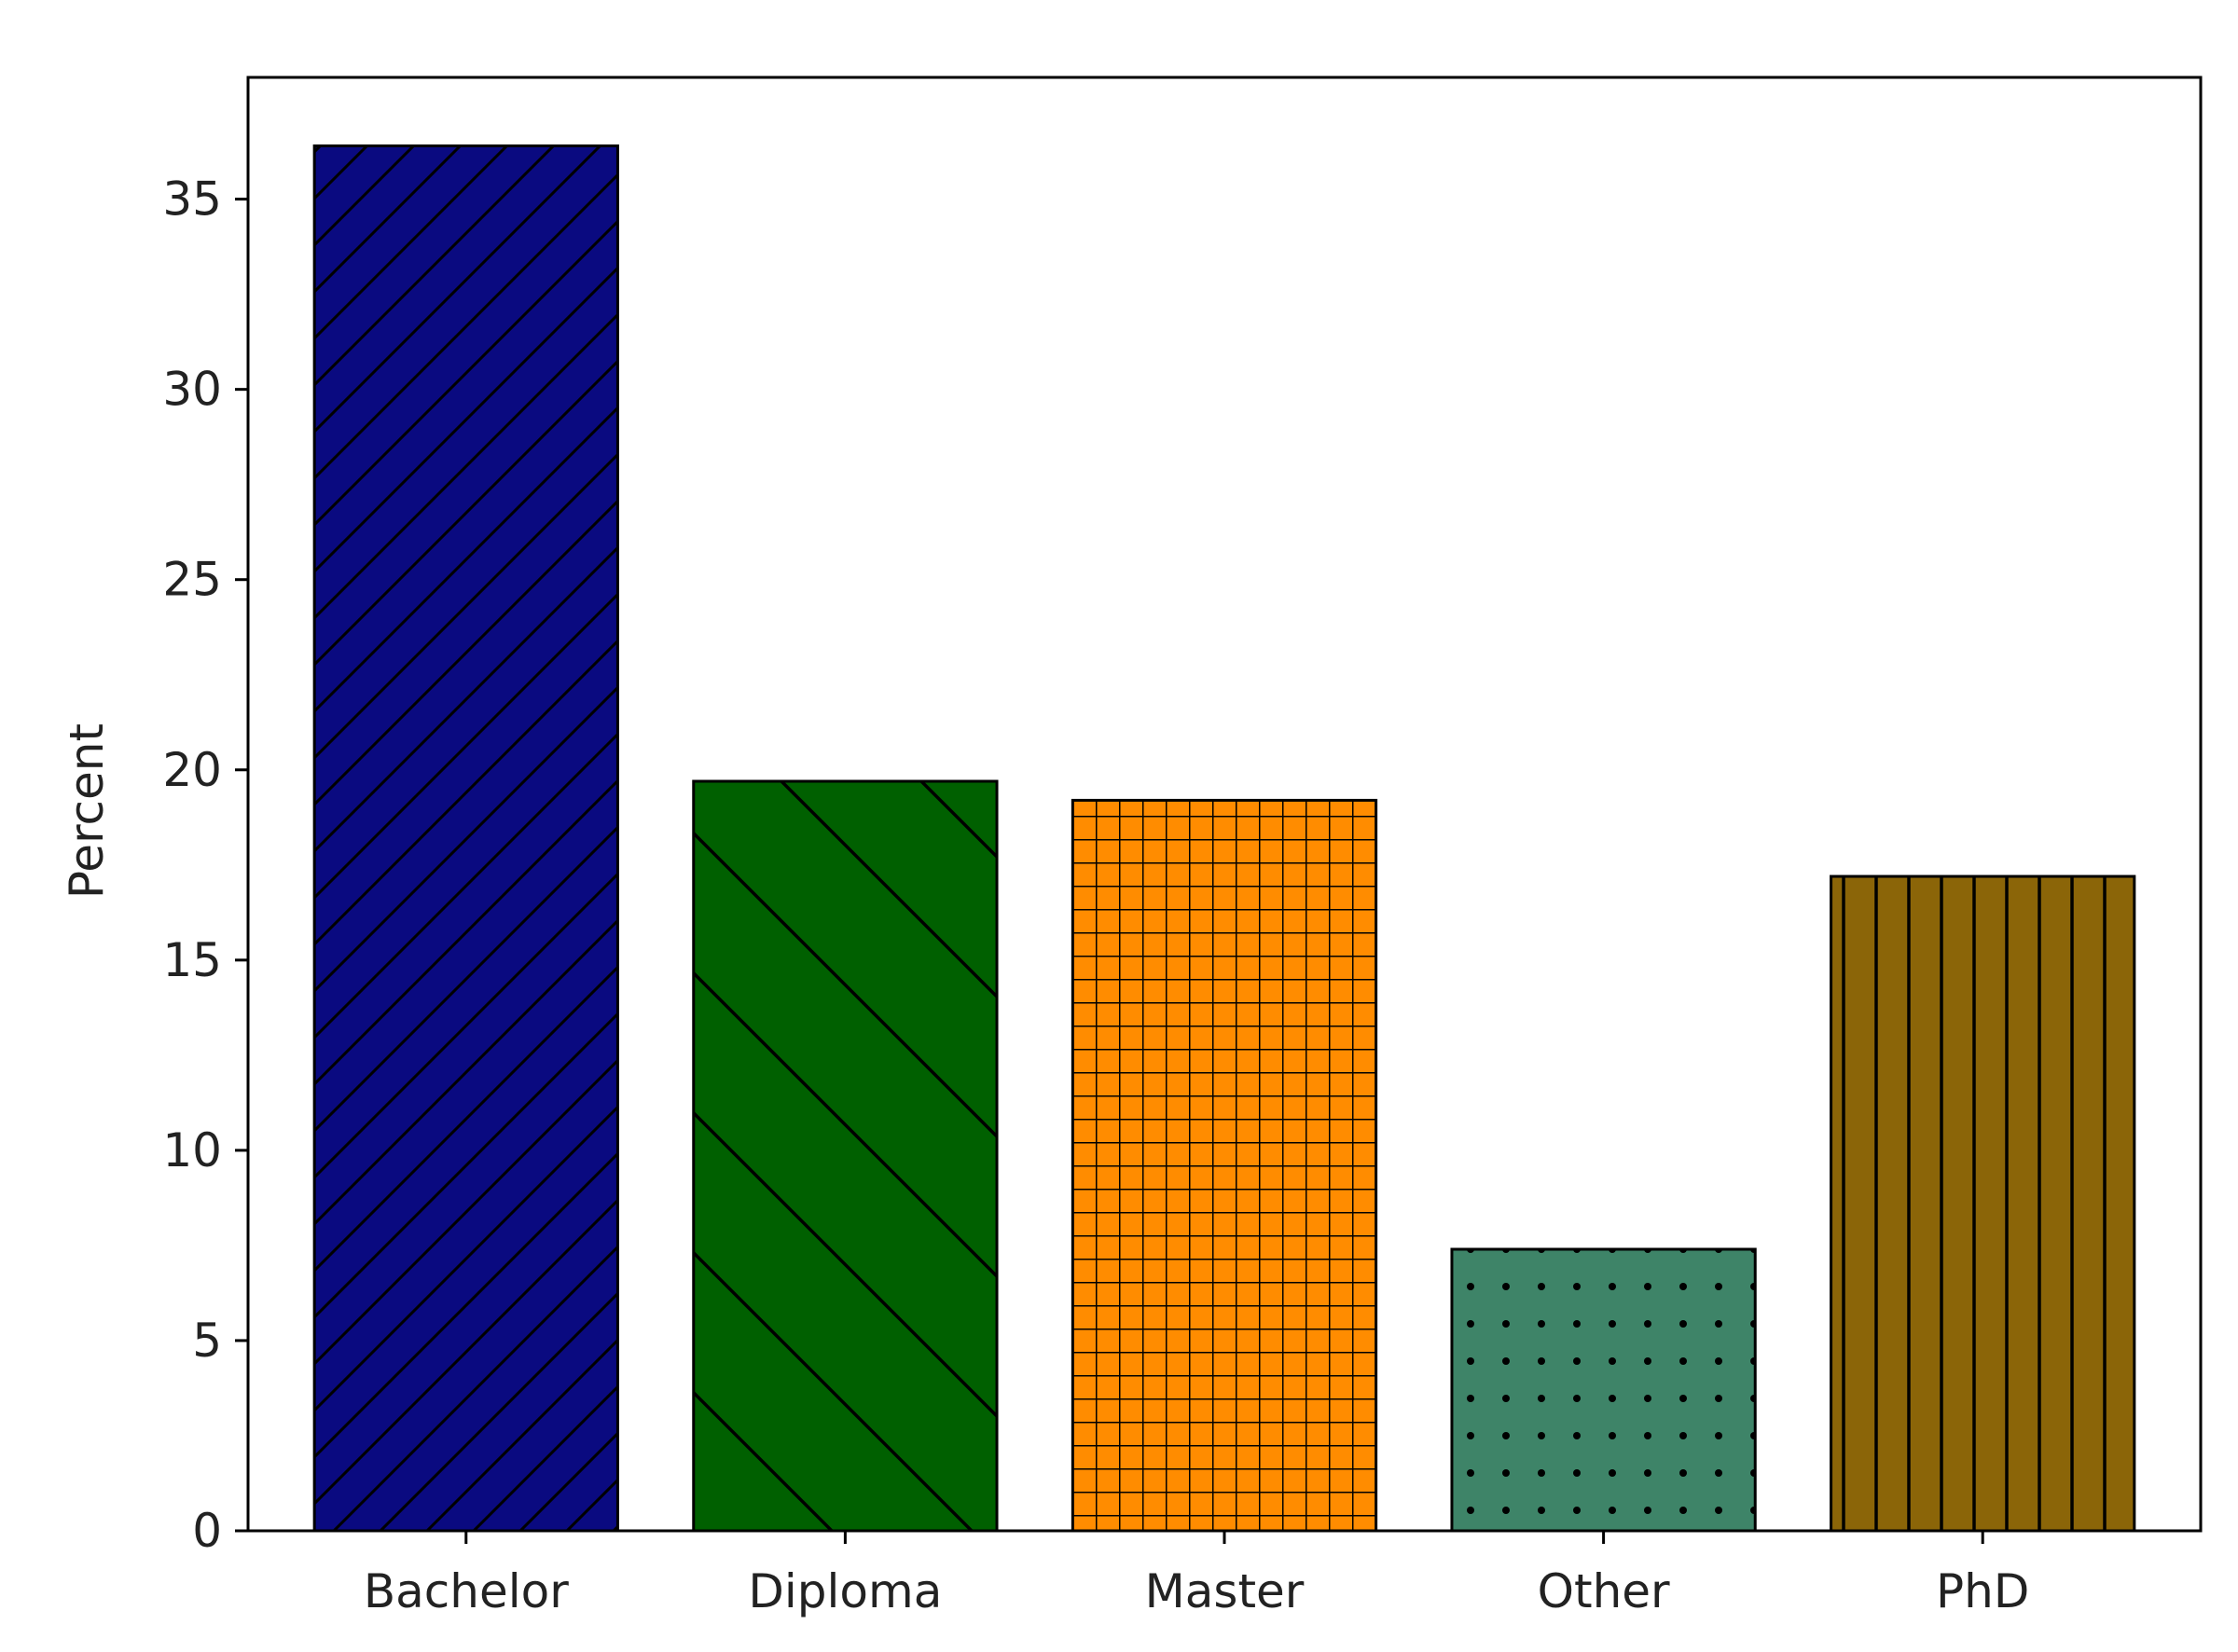 The height and width of the screenshot is (1652, 2238). I want to click on y-tick-label: 10, so click(192, 1150).